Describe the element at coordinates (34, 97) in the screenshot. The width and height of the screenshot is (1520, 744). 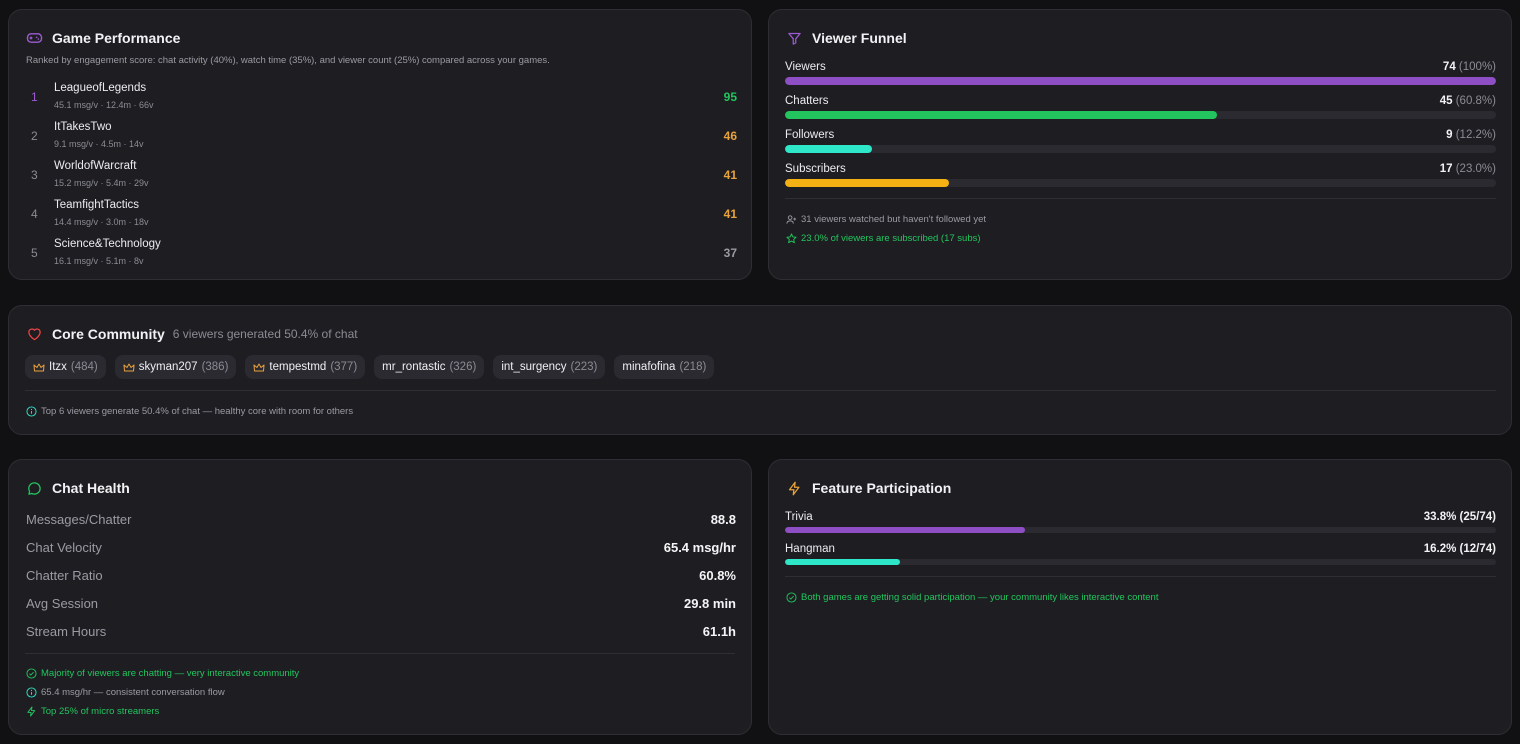
I see `game-rank: 1` at that location.